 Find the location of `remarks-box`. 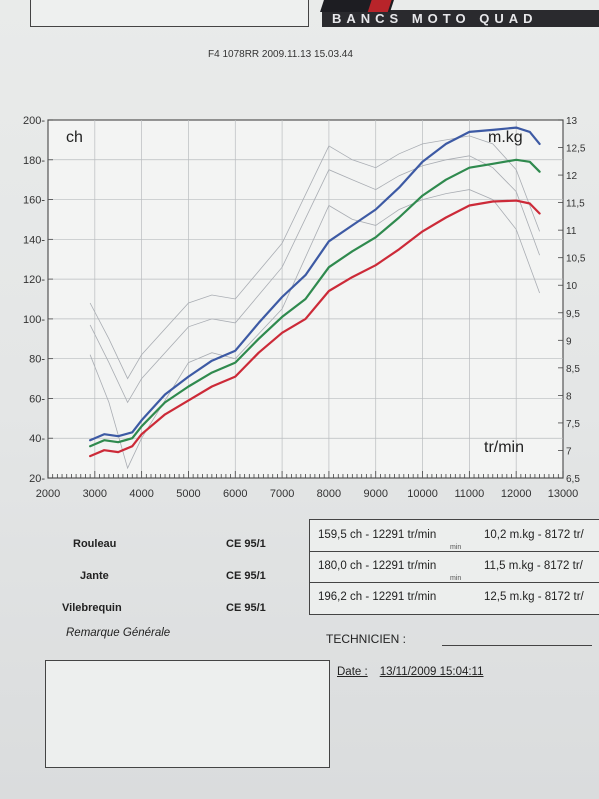

remarks-box is located at coordinates (187, 714).